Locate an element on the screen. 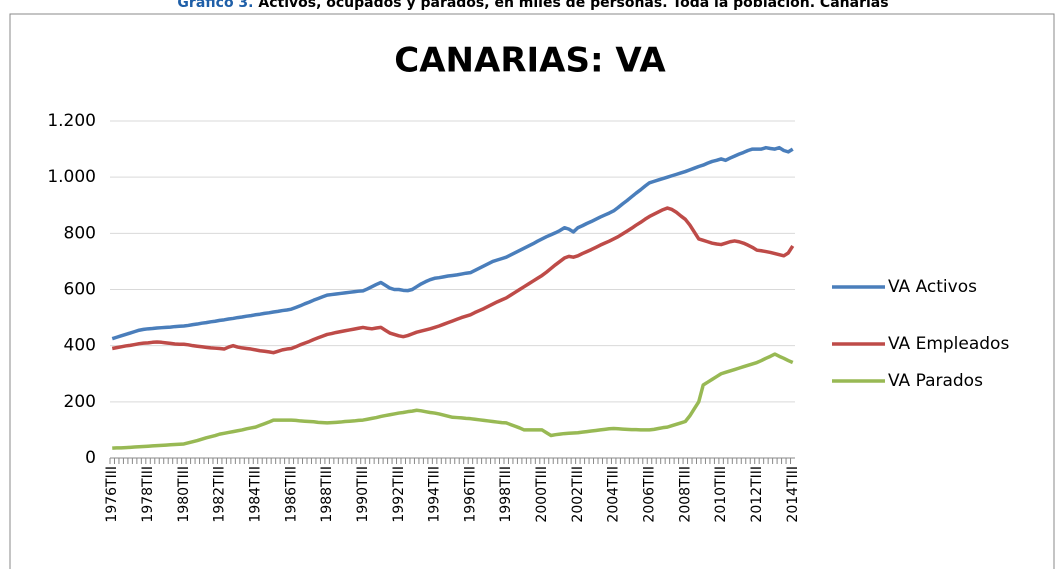 Image resolution: width=1063 pixels, height=573 pixels. y-tick-label: 600 is located at coordinates (80, 290).